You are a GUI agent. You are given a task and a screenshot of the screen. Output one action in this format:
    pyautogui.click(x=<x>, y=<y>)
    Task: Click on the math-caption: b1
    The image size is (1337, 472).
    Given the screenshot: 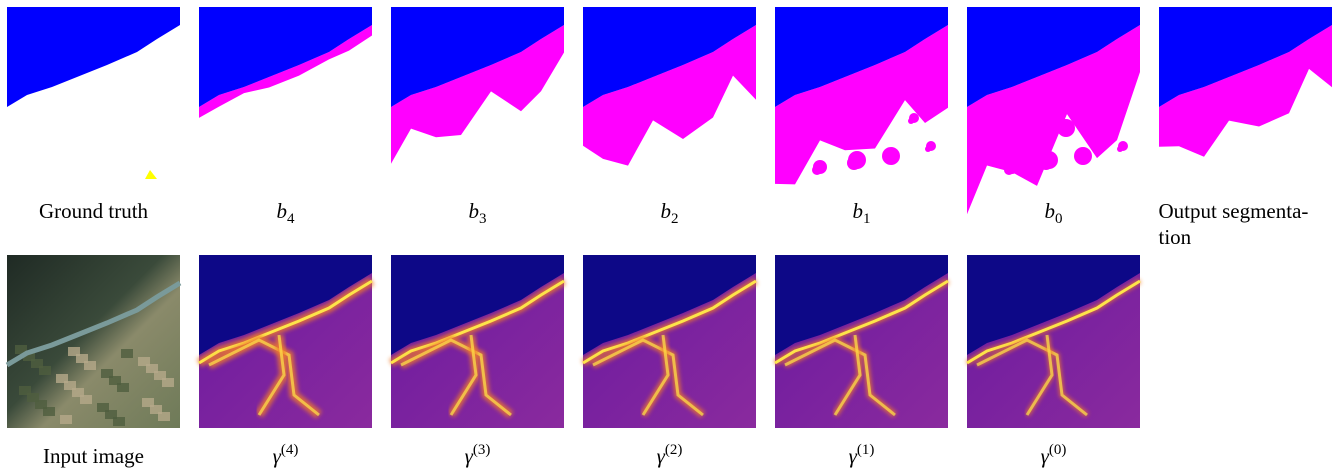 What is the action you would take?
    pyautogui.click(x=862, y=213)
    